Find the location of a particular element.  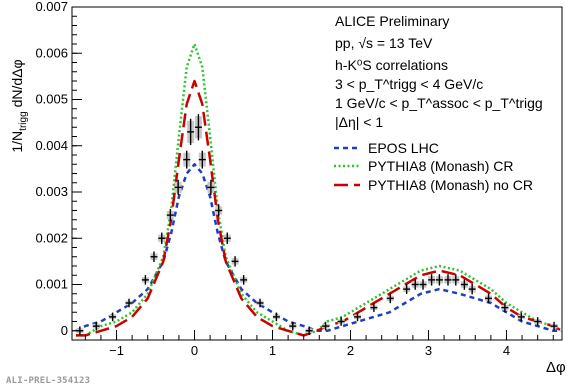

y-tick-label: 0.002 is located at coordinates (51, 237).